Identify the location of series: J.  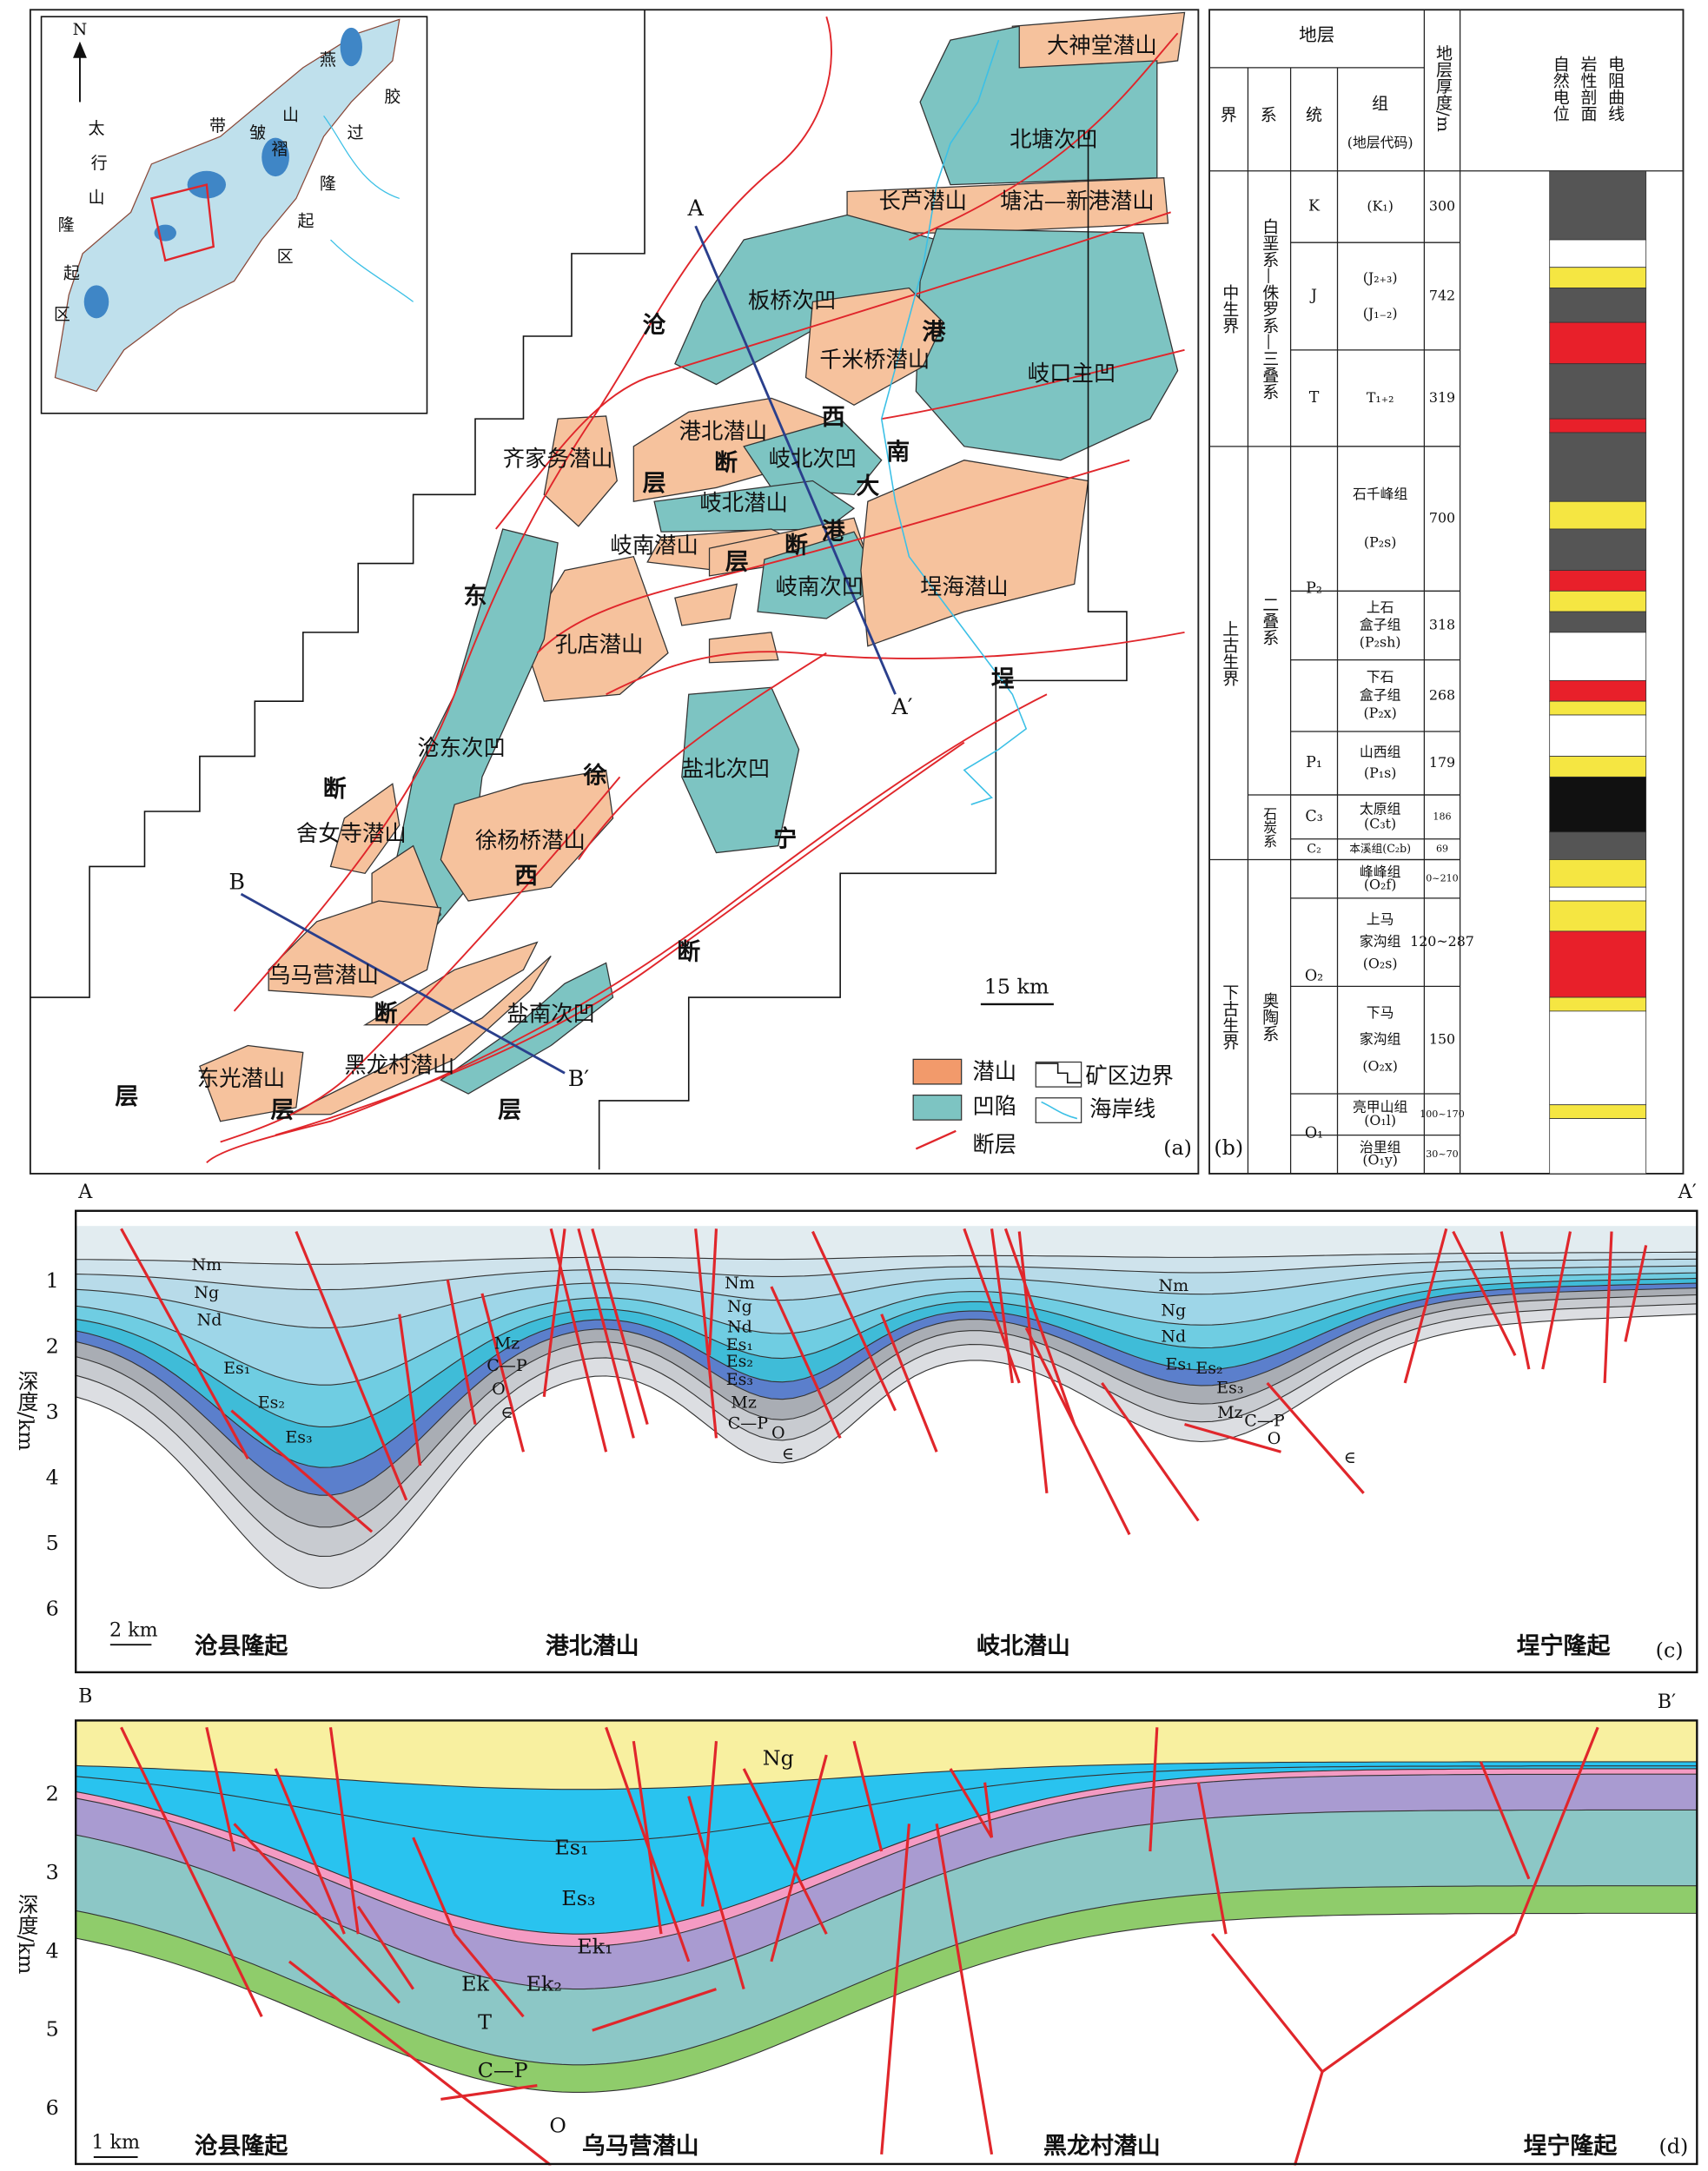
(1313, 296).